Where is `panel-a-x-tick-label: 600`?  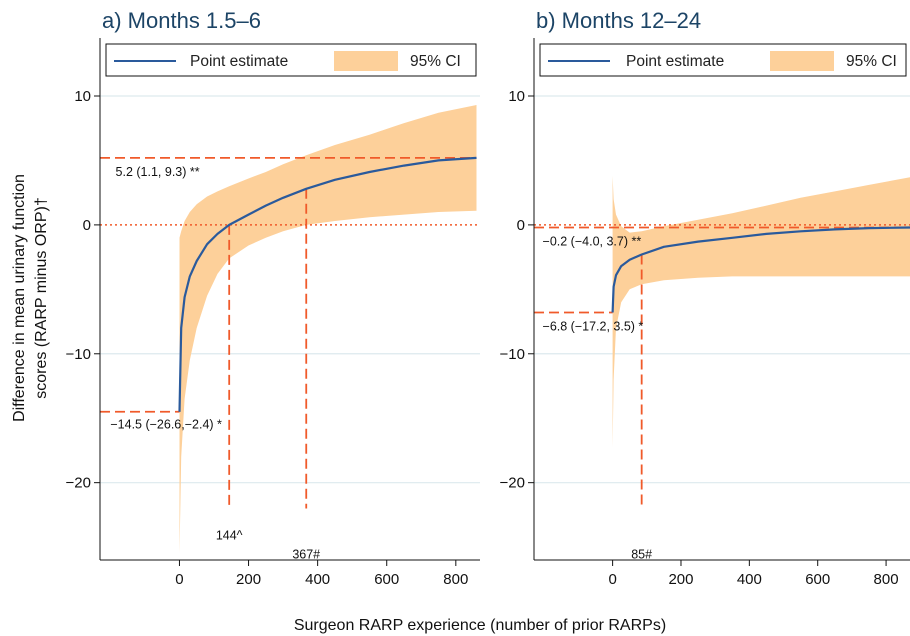
panel-a-x-tick-label: 600 is located at coordinates (386, 579).